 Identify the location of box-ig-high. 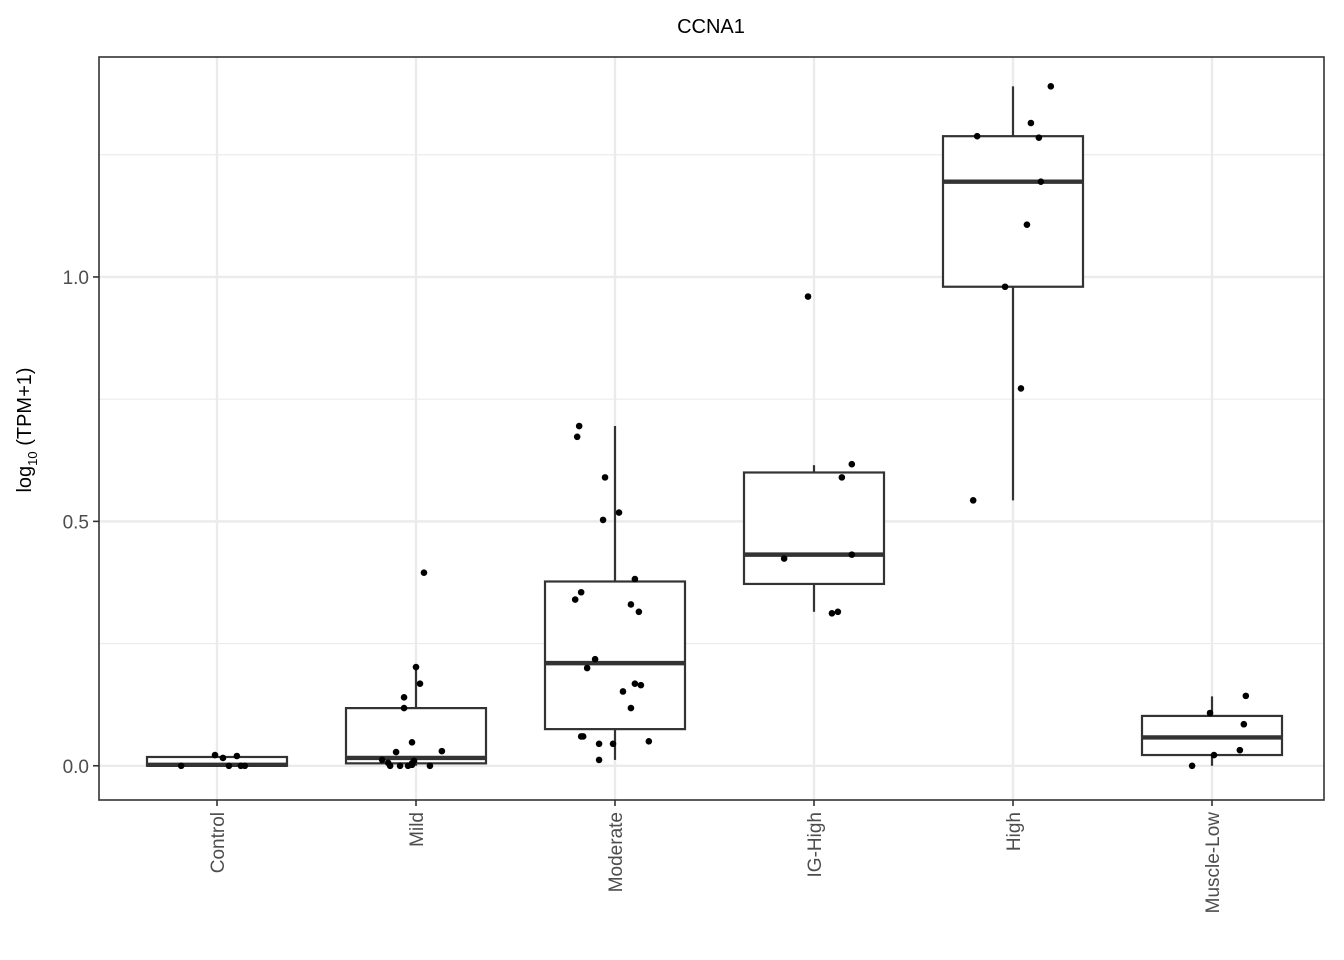
(814, 538).